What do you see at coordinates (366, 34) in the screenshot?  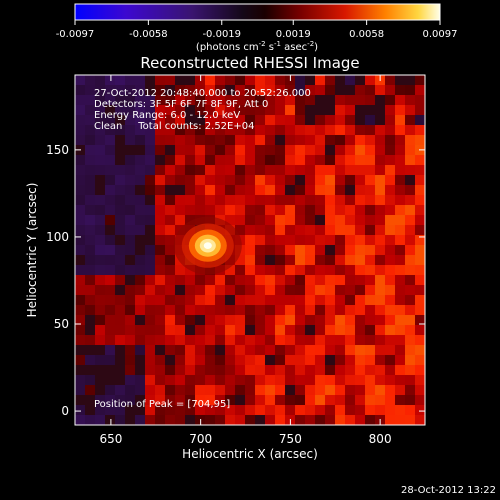 I see `colorbar-tick-label: 0.0058` at bounding box center [366, 34].